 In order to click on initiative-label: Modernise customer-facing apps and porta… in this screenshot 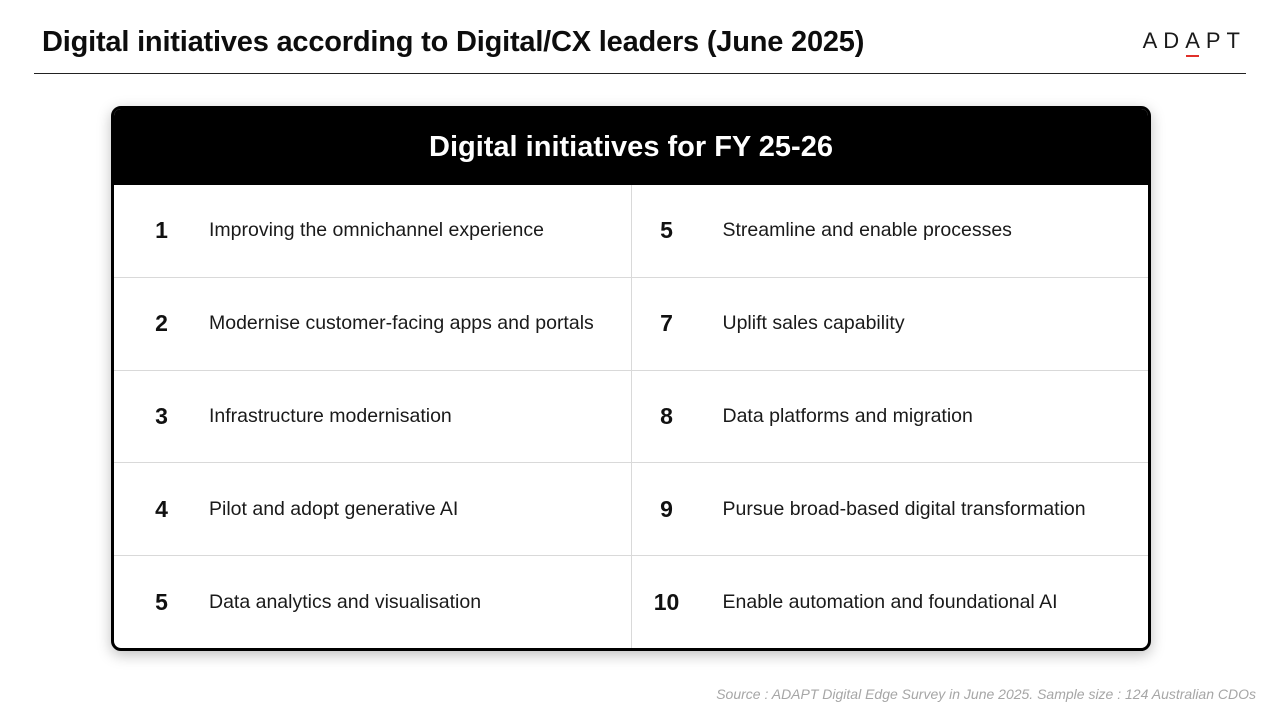, I will do `click(401, 323)`.